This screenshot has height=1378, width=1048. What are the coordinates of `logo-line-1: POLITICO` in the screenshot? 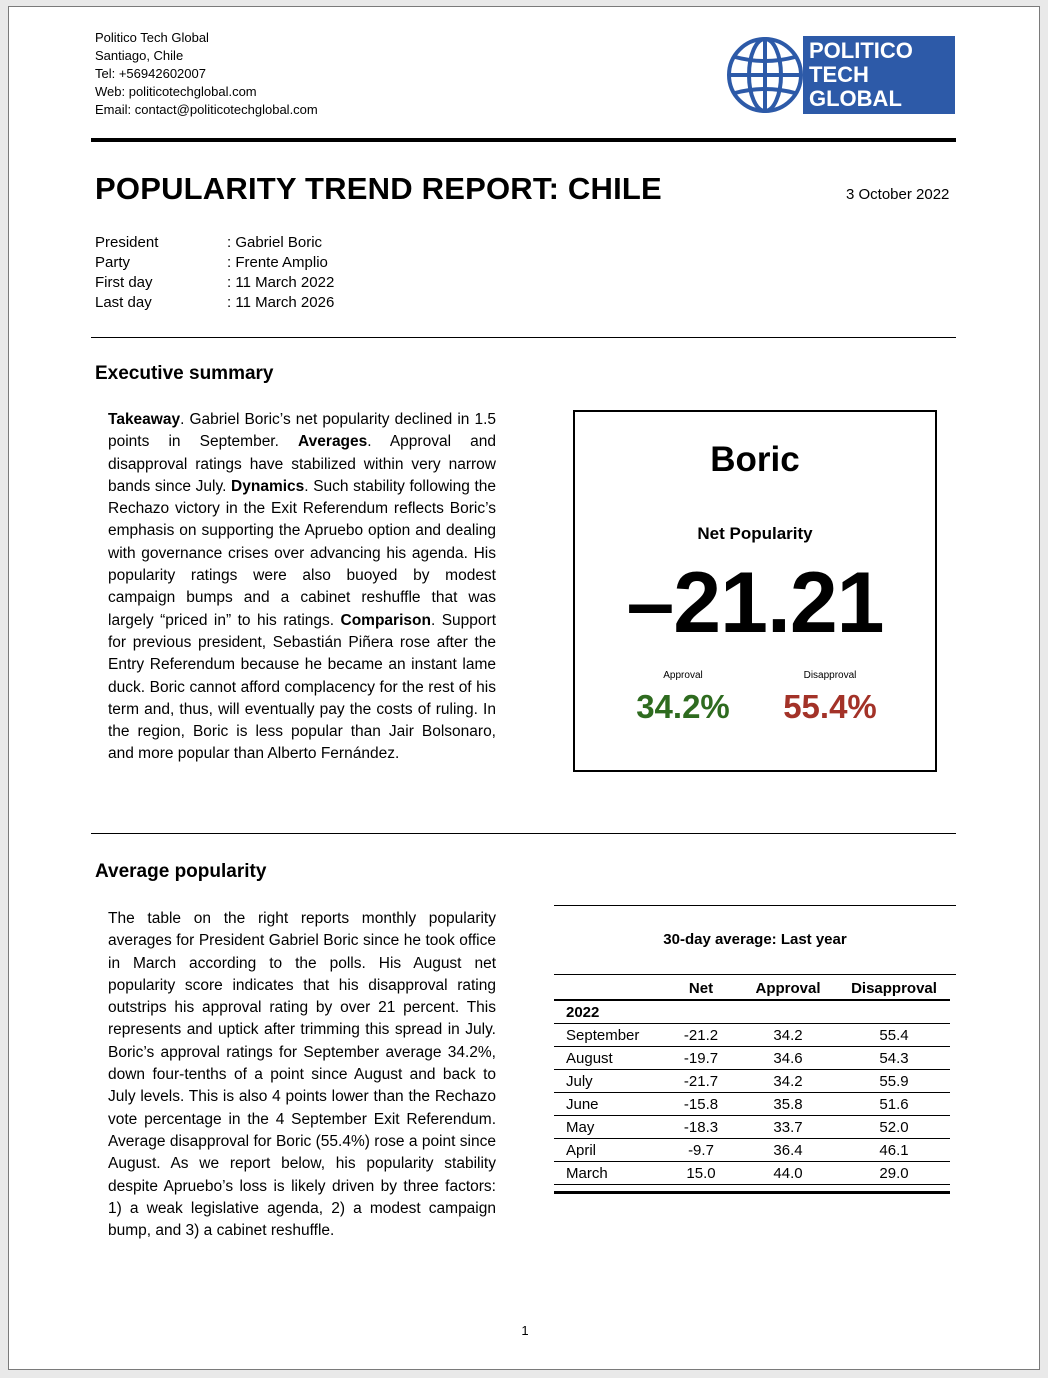 It's located at (861, 50).